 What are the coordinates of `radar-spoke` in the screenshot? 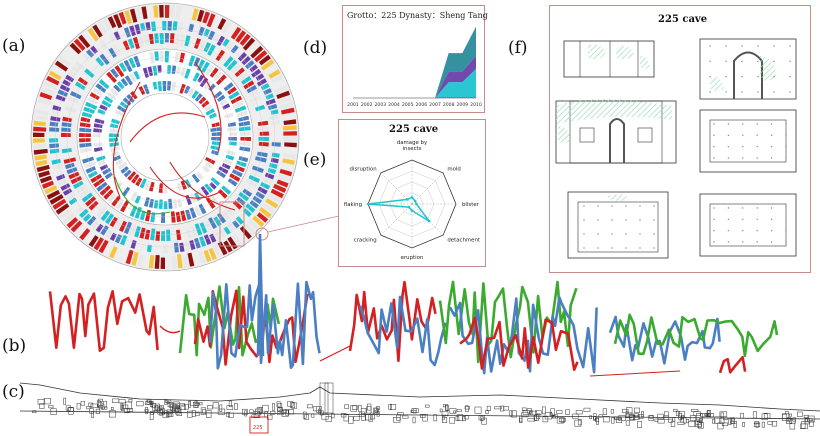 It's located at (396, 219).